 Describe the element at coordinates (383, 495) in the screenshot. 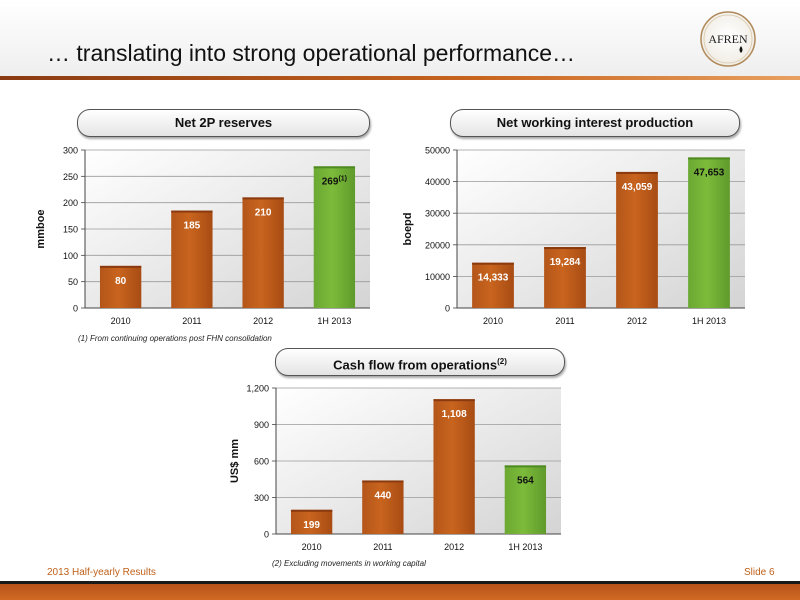

I see `data-label: 440` at that location.